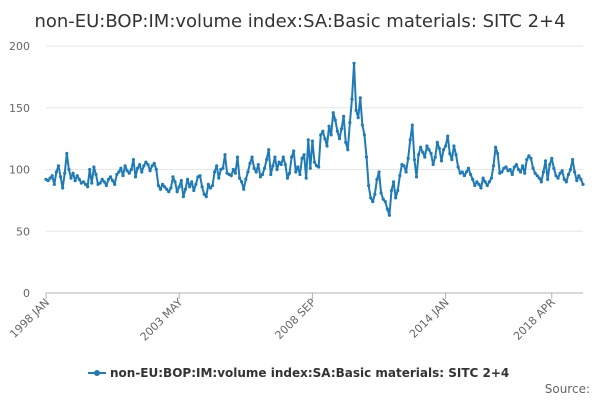 The width and height of the screenshot is (600, 400). I want to click on x-tick-label: 2018 APR, so click(534, 319).